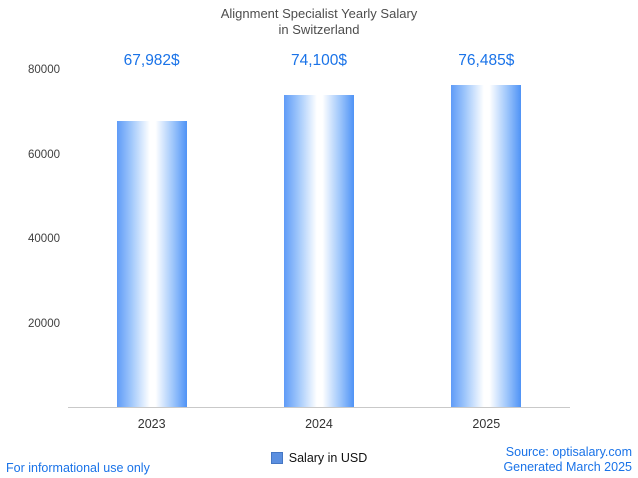  What do you see at coordinates (328, 458) in the screenshot?
I see `legend-label: Salary in USD` at bounding box center [328, 458].